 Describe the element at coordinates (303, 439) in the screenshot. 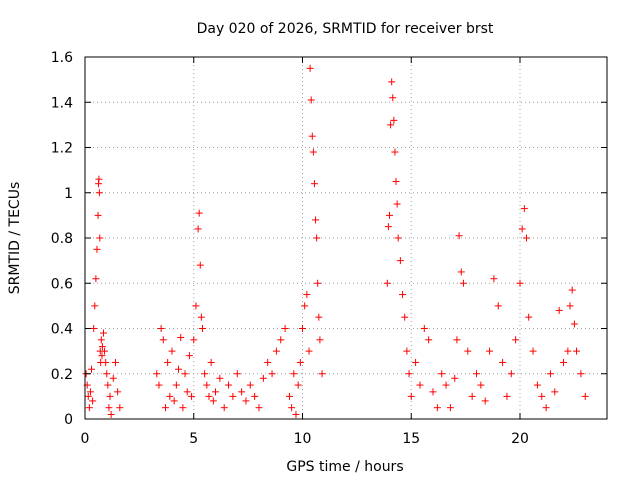

I see `x-tick-label: 10` at that location.